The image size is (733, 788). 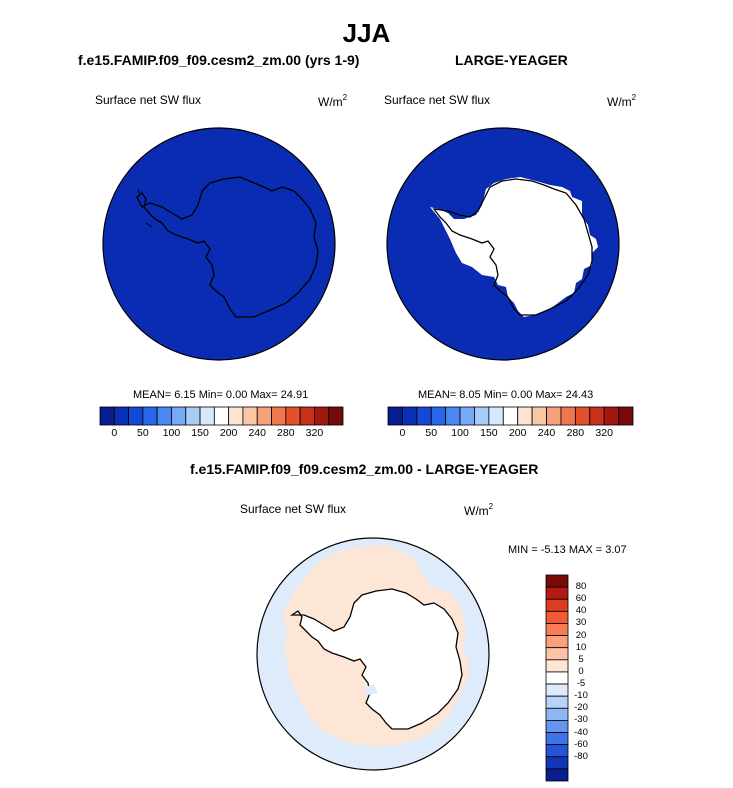 What do you see at coordinates (567, 550) in the screenshot?
I see `diff-stats-label: MIN = -5.13 MAX = 3.07` at bounding box center [567, 550].